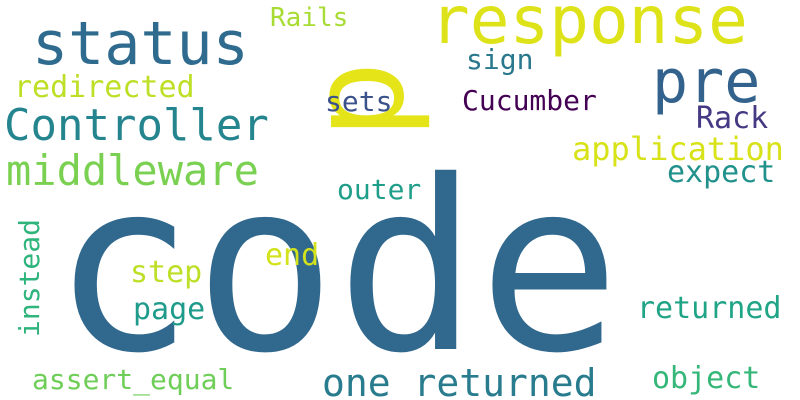  What do you see at coordinates (30, 278) in the screenshot?
I see `word-instead: instead` at bounding box center [30, 278].